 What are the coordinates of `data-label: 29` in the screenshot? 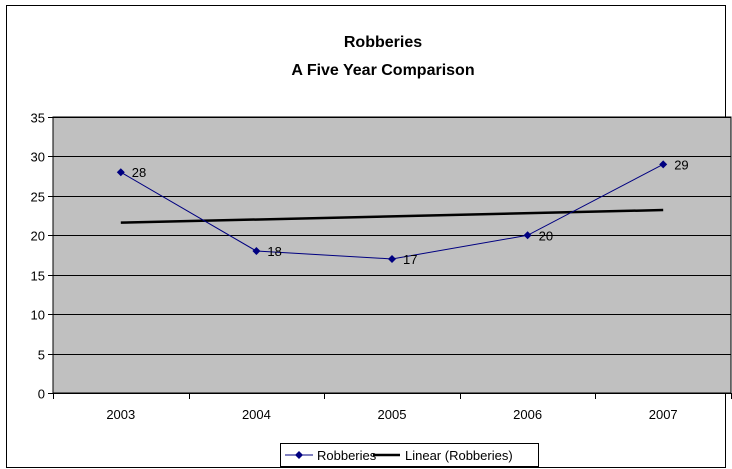 It's located at (681, 164).